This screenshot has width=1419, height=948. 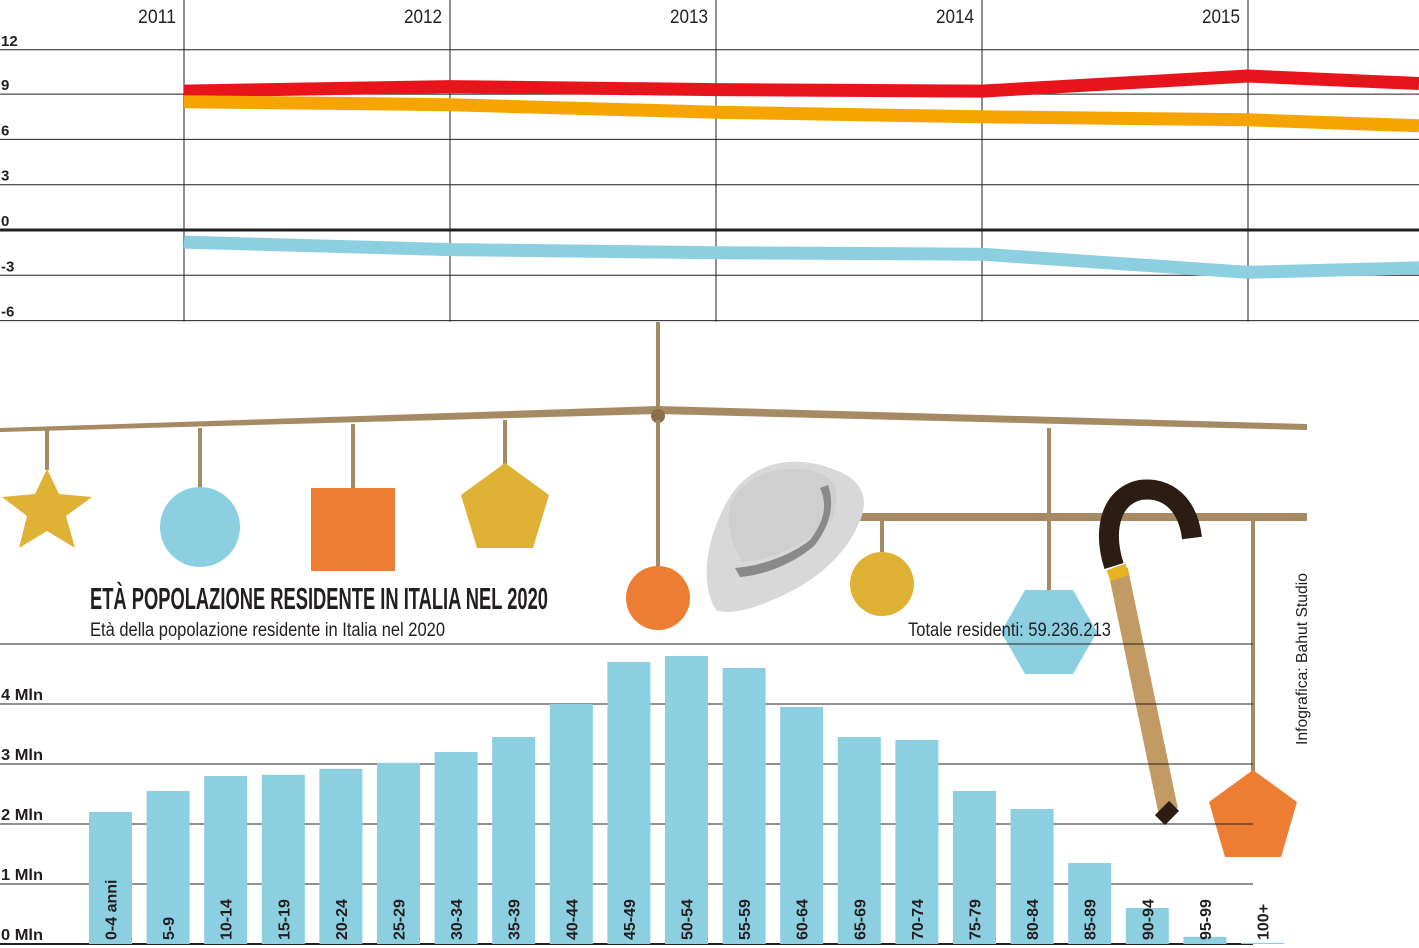 I want to click on category-label: 40-44, so click(x=572, y=919).